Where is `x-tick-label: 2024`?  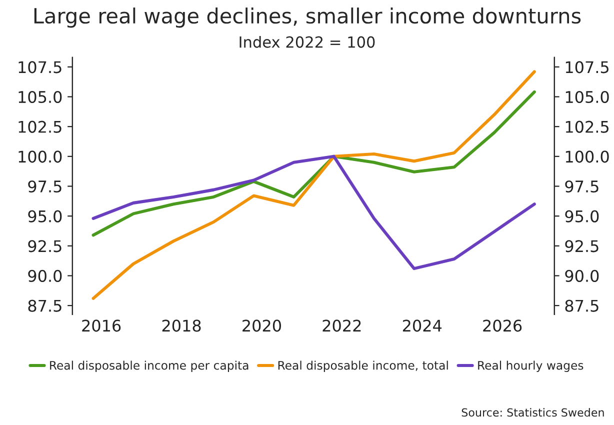 x-tick-label: 2024 is located at coordinates (422, 326).